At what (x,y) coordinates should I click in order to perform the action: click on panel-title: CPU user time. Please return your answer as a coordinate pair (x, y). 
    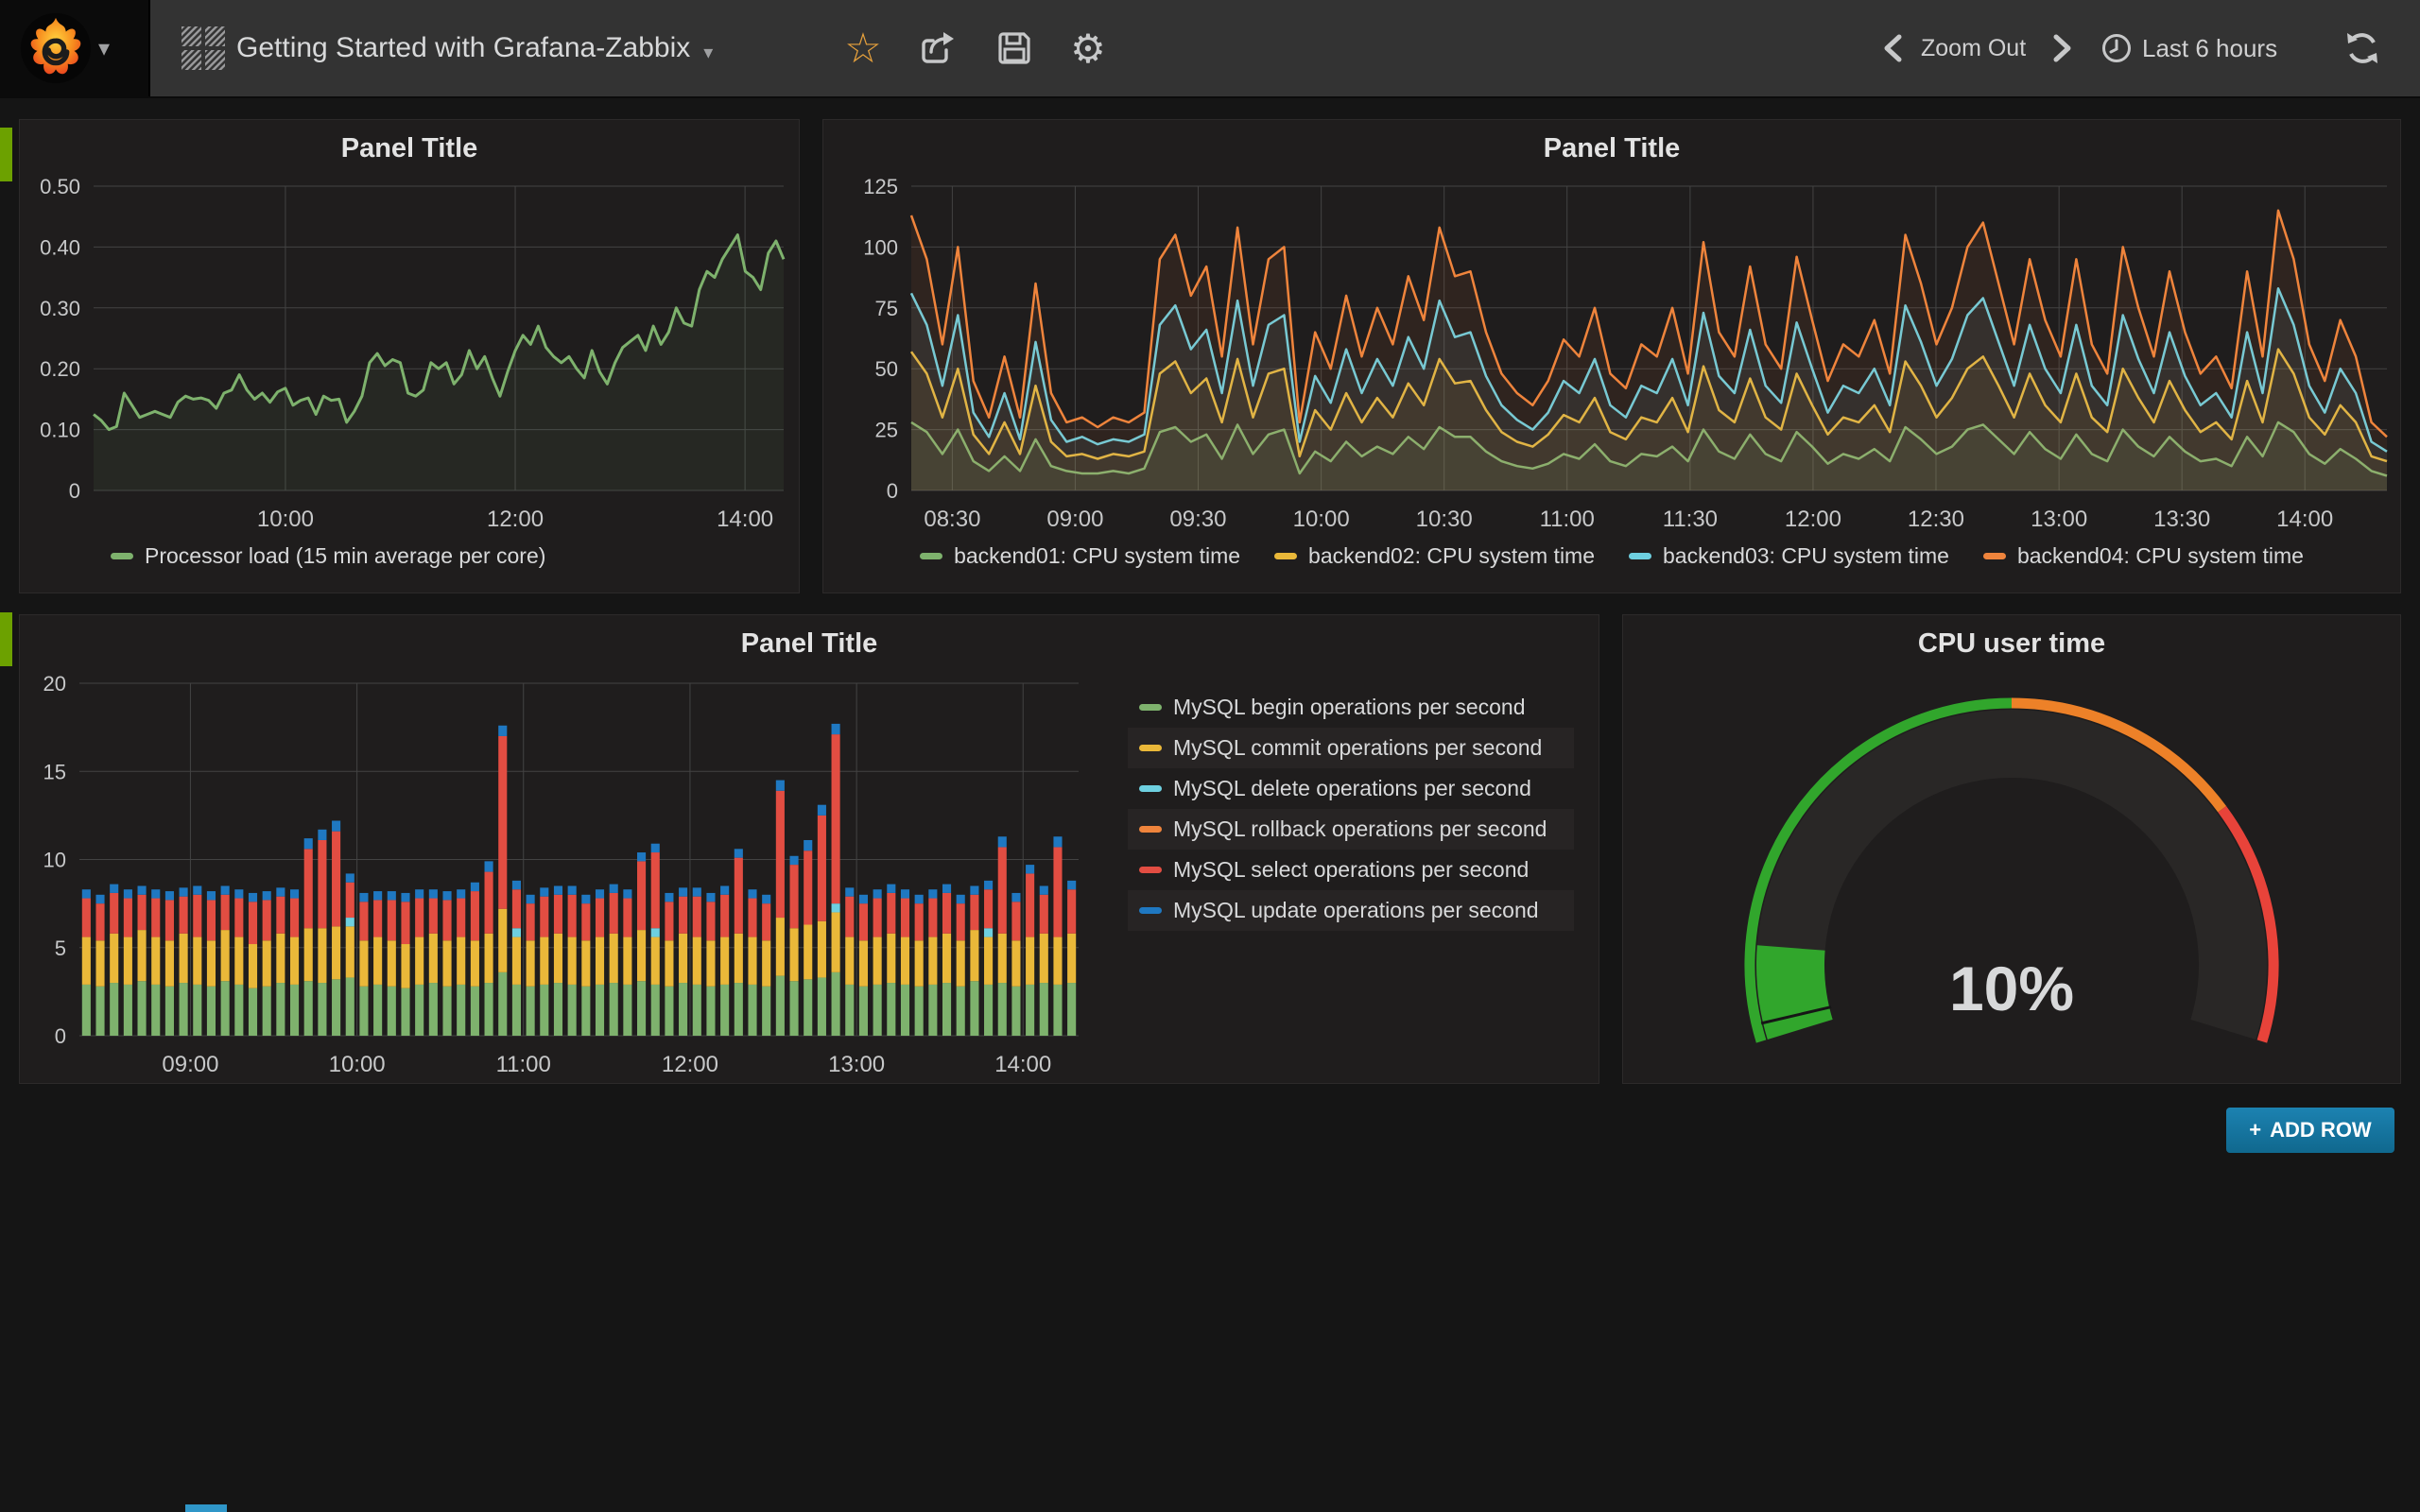
    Looking at the image, I should click on (2012, 643).